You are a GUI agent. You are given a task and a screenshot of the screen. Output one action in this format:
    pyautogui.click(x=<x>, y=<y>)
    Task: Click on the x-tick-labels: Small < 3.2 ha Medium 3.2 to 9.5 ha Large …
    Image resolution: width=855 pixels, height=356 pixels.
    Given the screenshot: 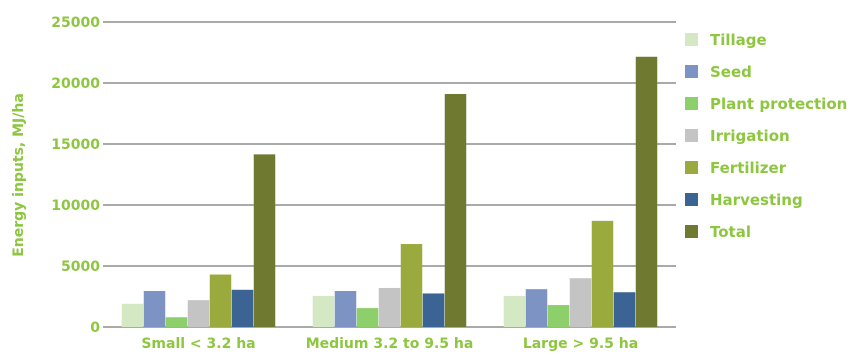 What is the action you would take?
    pyautogui.click(x=389, y=344)
    